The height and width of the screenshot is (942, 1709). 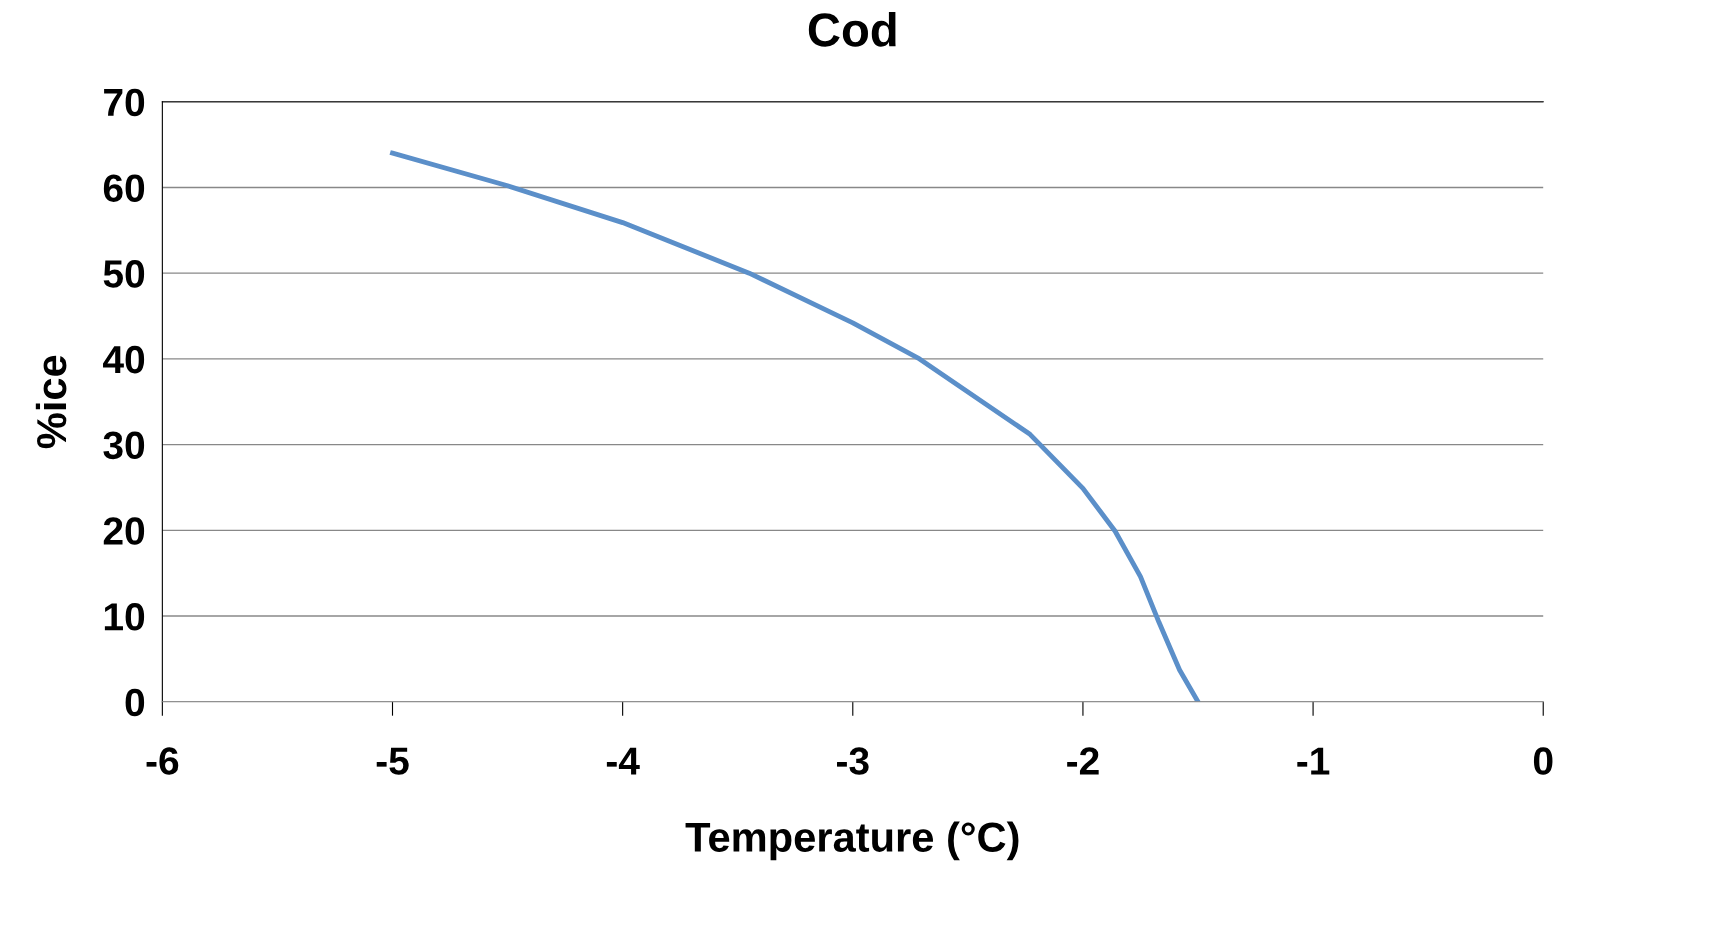 I want to click on x-tick-label: -5, so click(x=392, y=761).